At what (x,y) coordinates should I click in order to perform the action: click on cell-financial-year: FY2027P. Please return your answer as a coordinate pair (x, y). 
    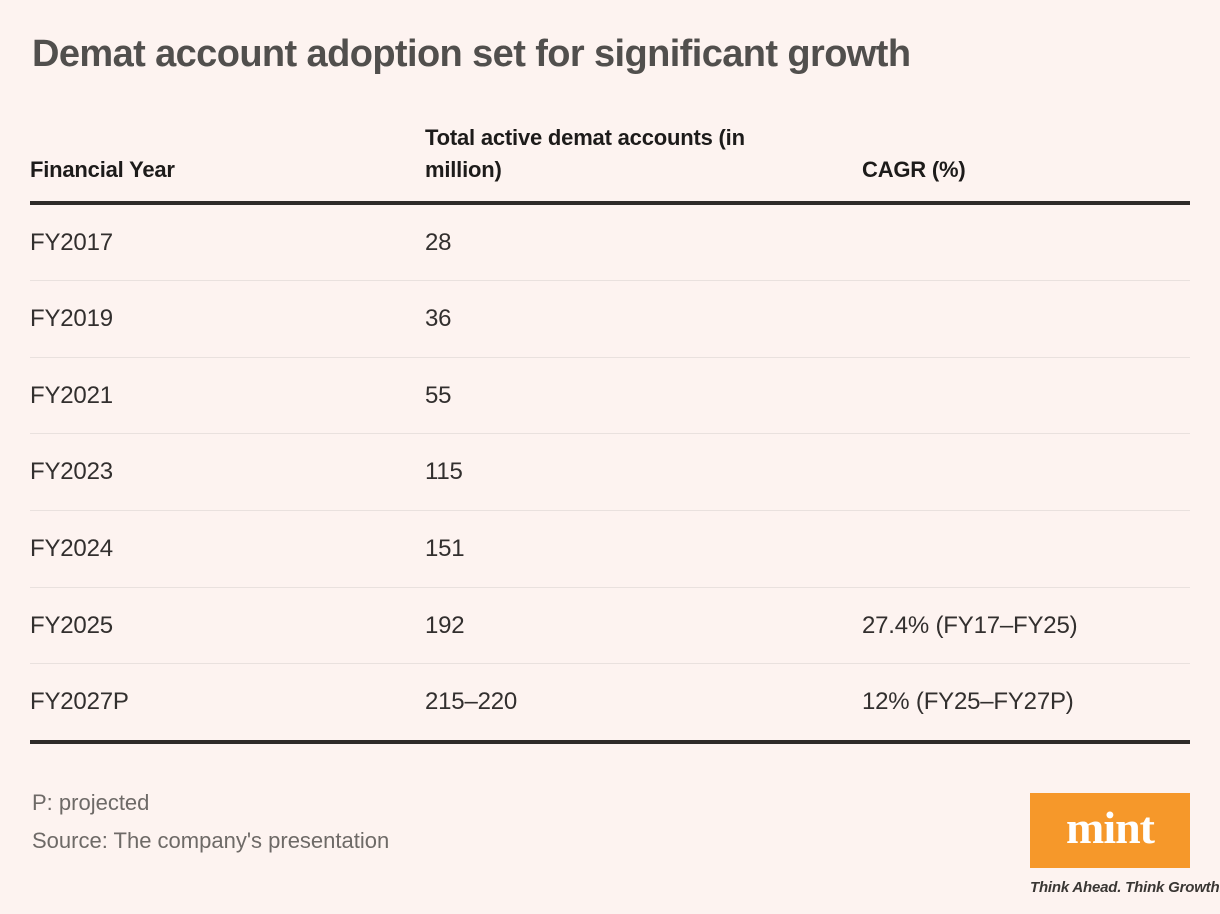
    Looking at the image, I should click on (227, 703).